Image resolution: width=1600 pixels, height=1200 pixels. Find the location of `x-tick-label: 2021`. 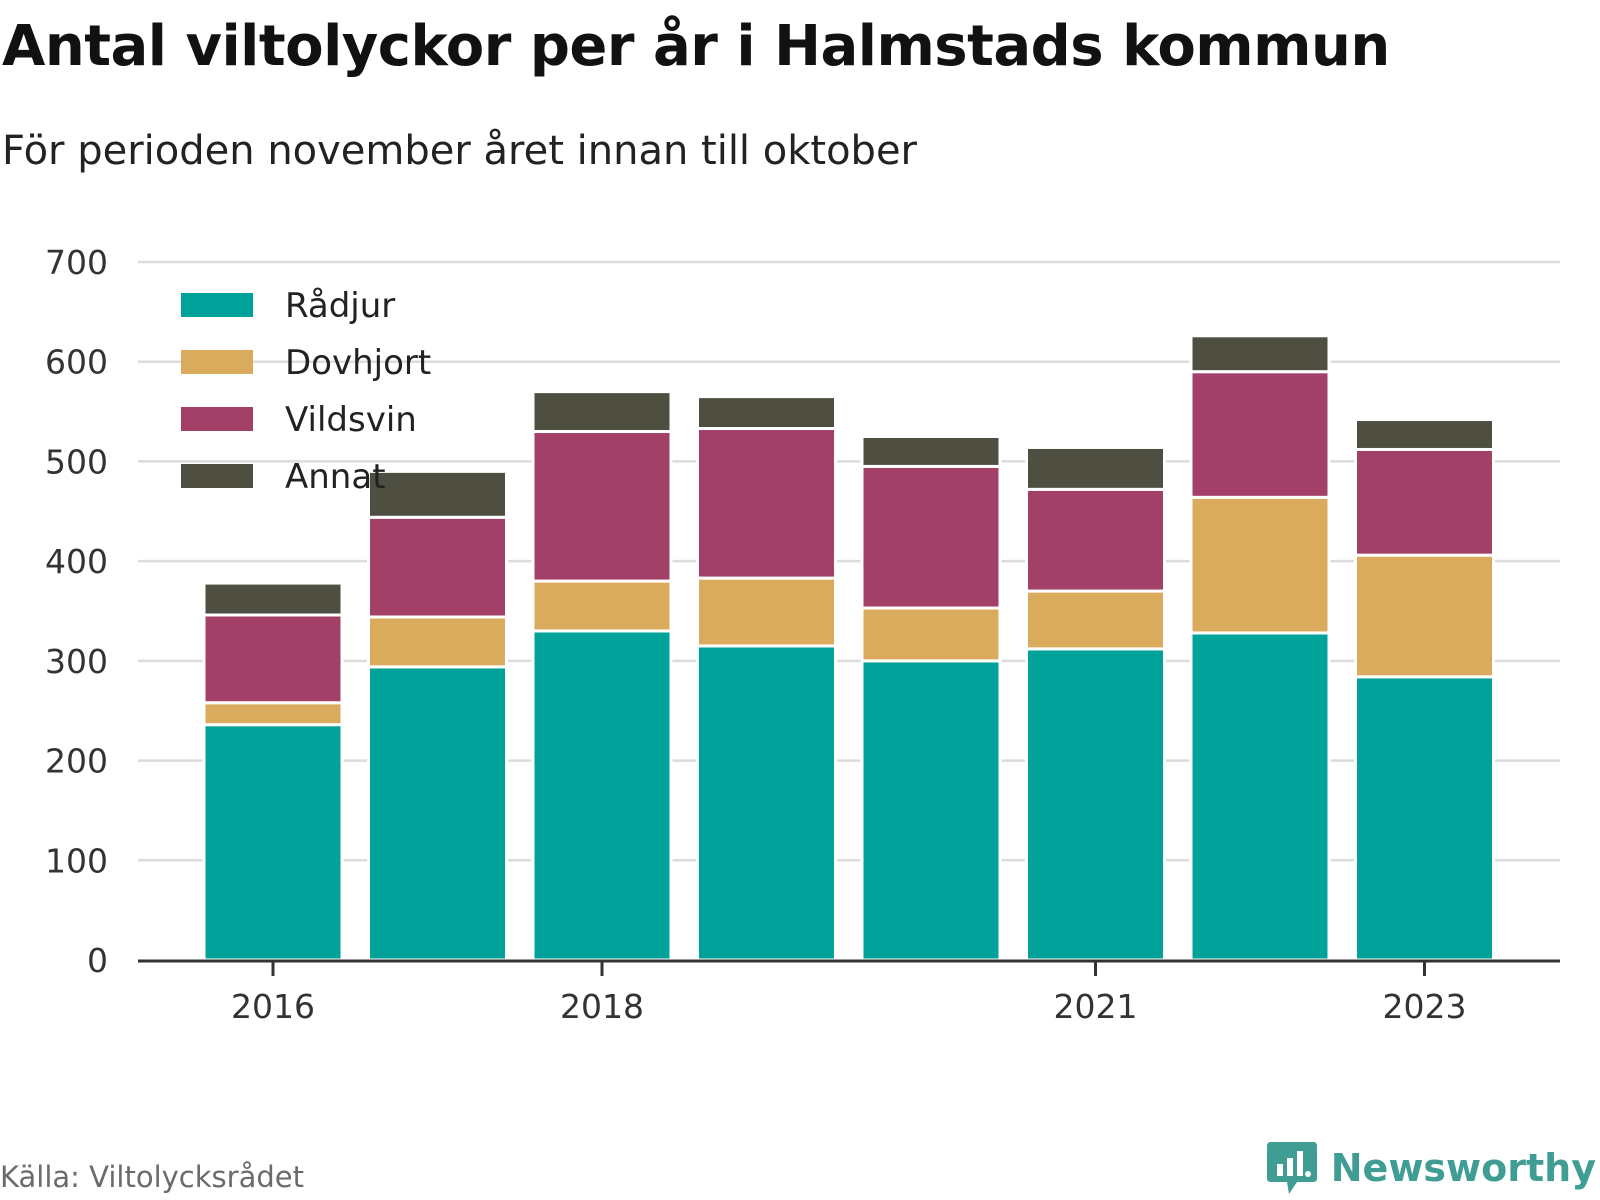

x-tick-label: 2021 is located at coordinates (1096, 1006).